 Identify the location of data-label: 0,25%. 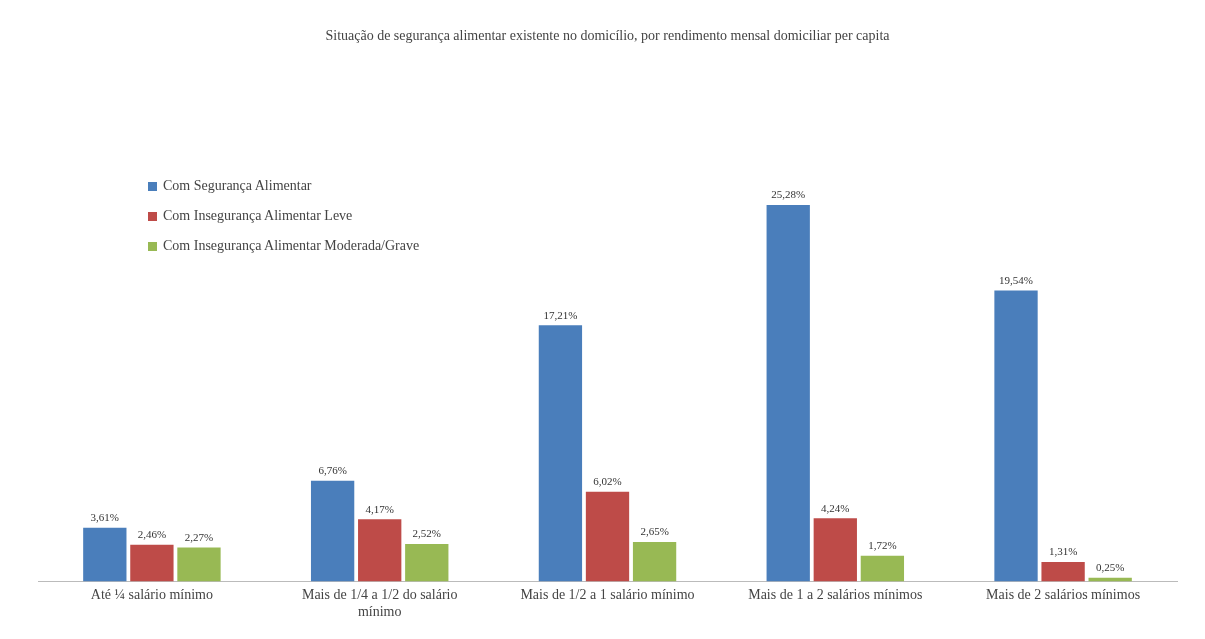
(1110, 567).